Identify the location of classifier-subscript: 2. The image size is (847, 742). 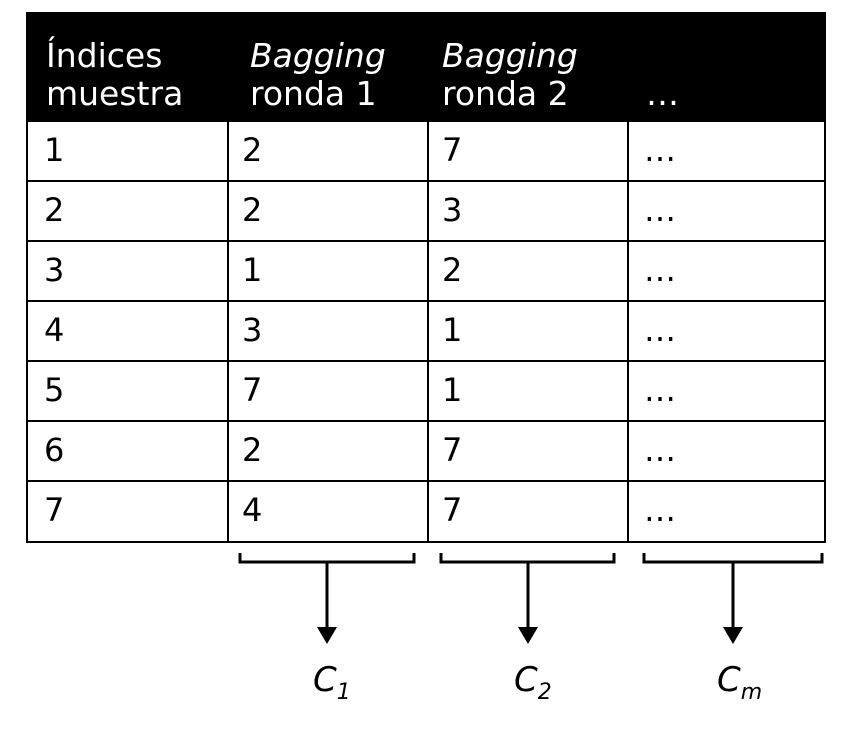
(544, 692).